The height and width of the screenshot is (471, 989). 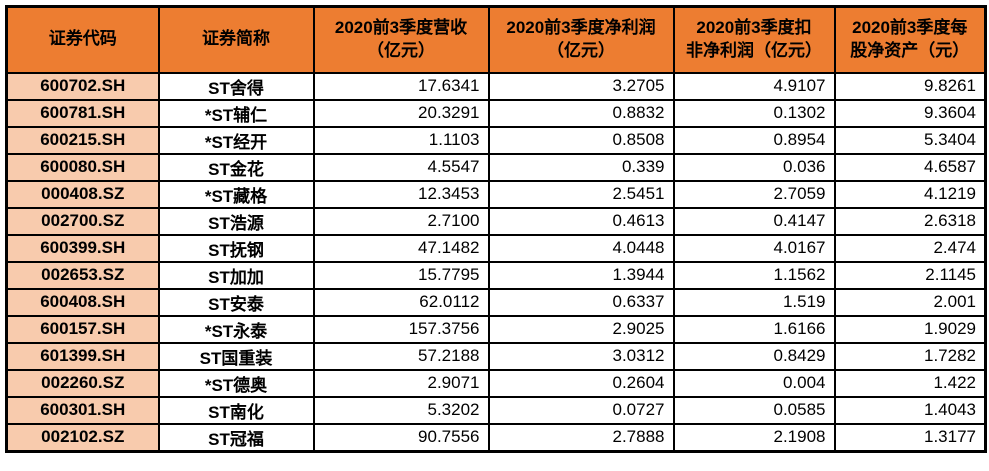 I want to click on code-cell: 002102.SZ, so click(x=82, y=437).